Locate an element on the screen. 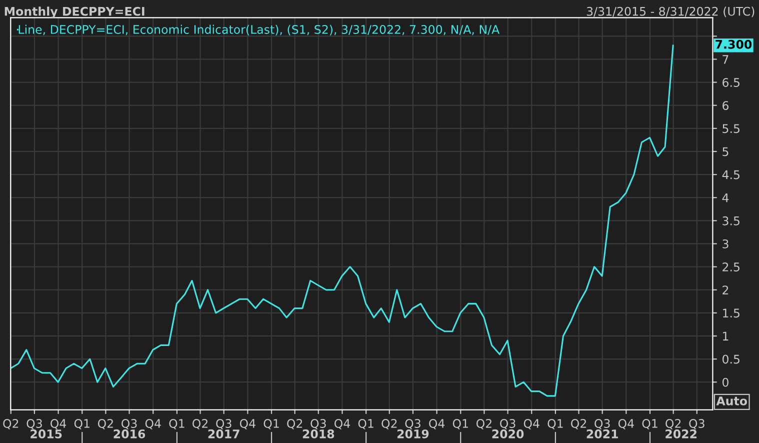 Image resolution: width=759 pixels, height=443 pixels. y-tick-label: 6 is located at coordinates (725, 105).